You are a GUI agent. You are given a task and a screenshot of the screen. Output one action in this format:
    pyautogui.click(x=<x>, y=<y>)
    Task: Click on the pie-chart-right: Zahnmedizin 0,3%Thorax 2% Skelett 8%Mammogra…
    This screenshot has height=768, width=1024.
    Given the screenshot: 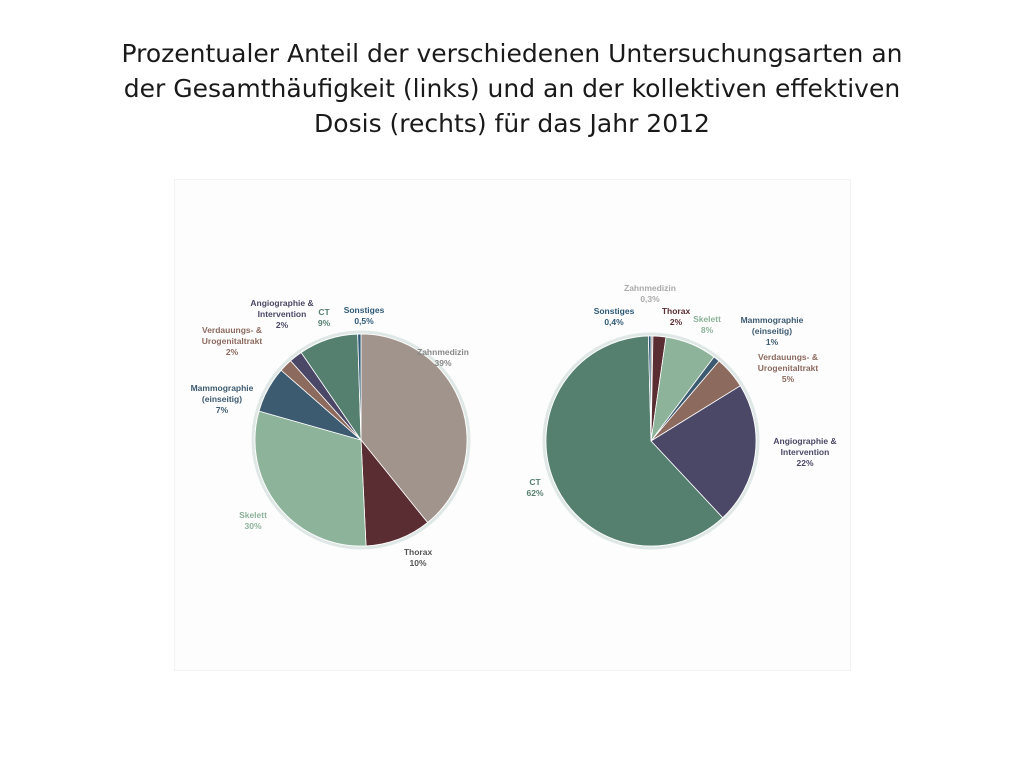 What is the action you would take?
    pyautogui.click(x=681, y=416)
    